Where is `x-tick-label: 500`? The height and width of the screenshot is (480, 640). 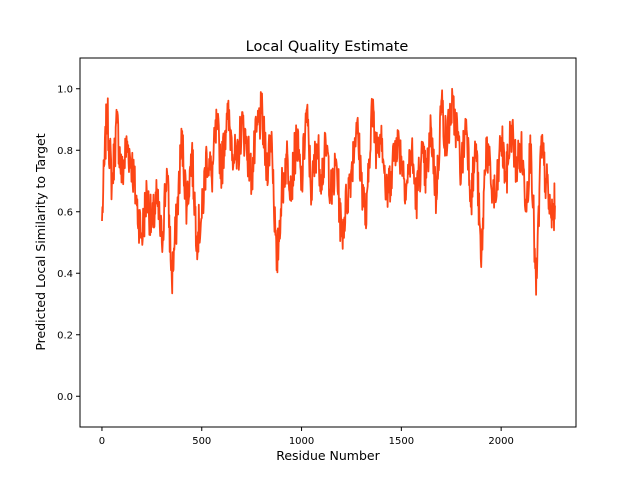
x-tick-label: 500 is located at coordinates (201, 441).